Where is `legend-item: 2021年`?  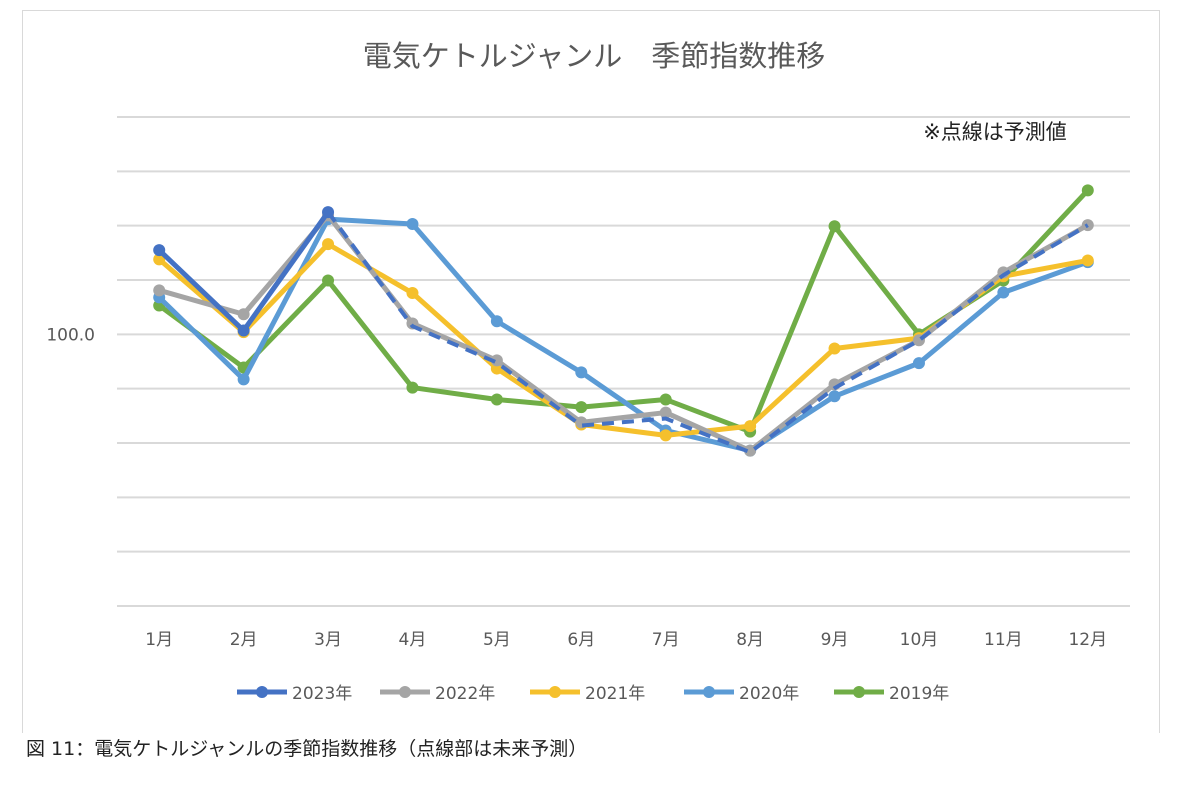
legend-item: 2021年 is located at coordinates (587, 694).